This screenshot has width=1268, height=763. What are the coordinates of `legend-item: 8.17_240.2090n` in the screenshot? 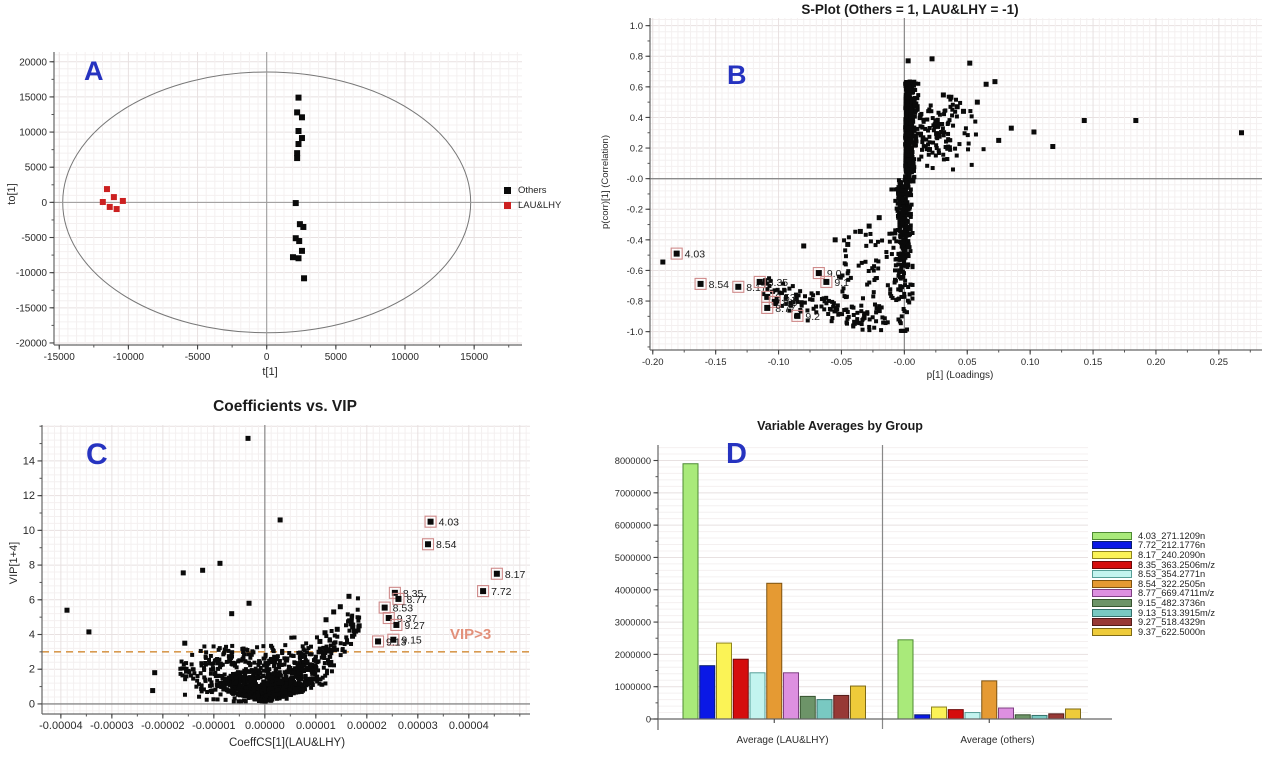 It's located at (1153, 555).